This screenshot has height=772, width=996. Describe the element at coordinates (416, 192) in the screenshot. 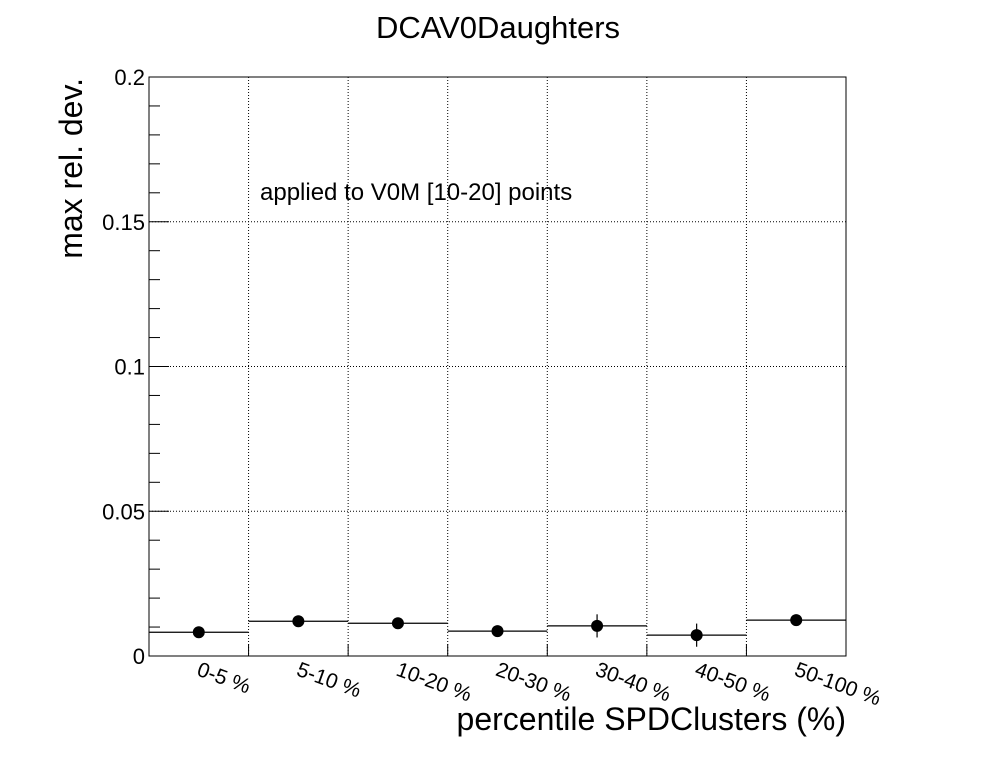

I see `annotation-text: applied to V0M [10-20] points` at that location.